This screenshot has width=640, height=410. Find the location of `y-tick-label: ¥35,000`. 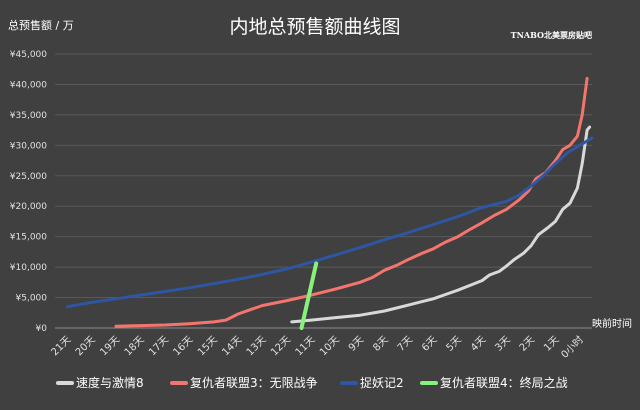

y-tick-label: ¥35,000 is located at coordinates (28, 116).